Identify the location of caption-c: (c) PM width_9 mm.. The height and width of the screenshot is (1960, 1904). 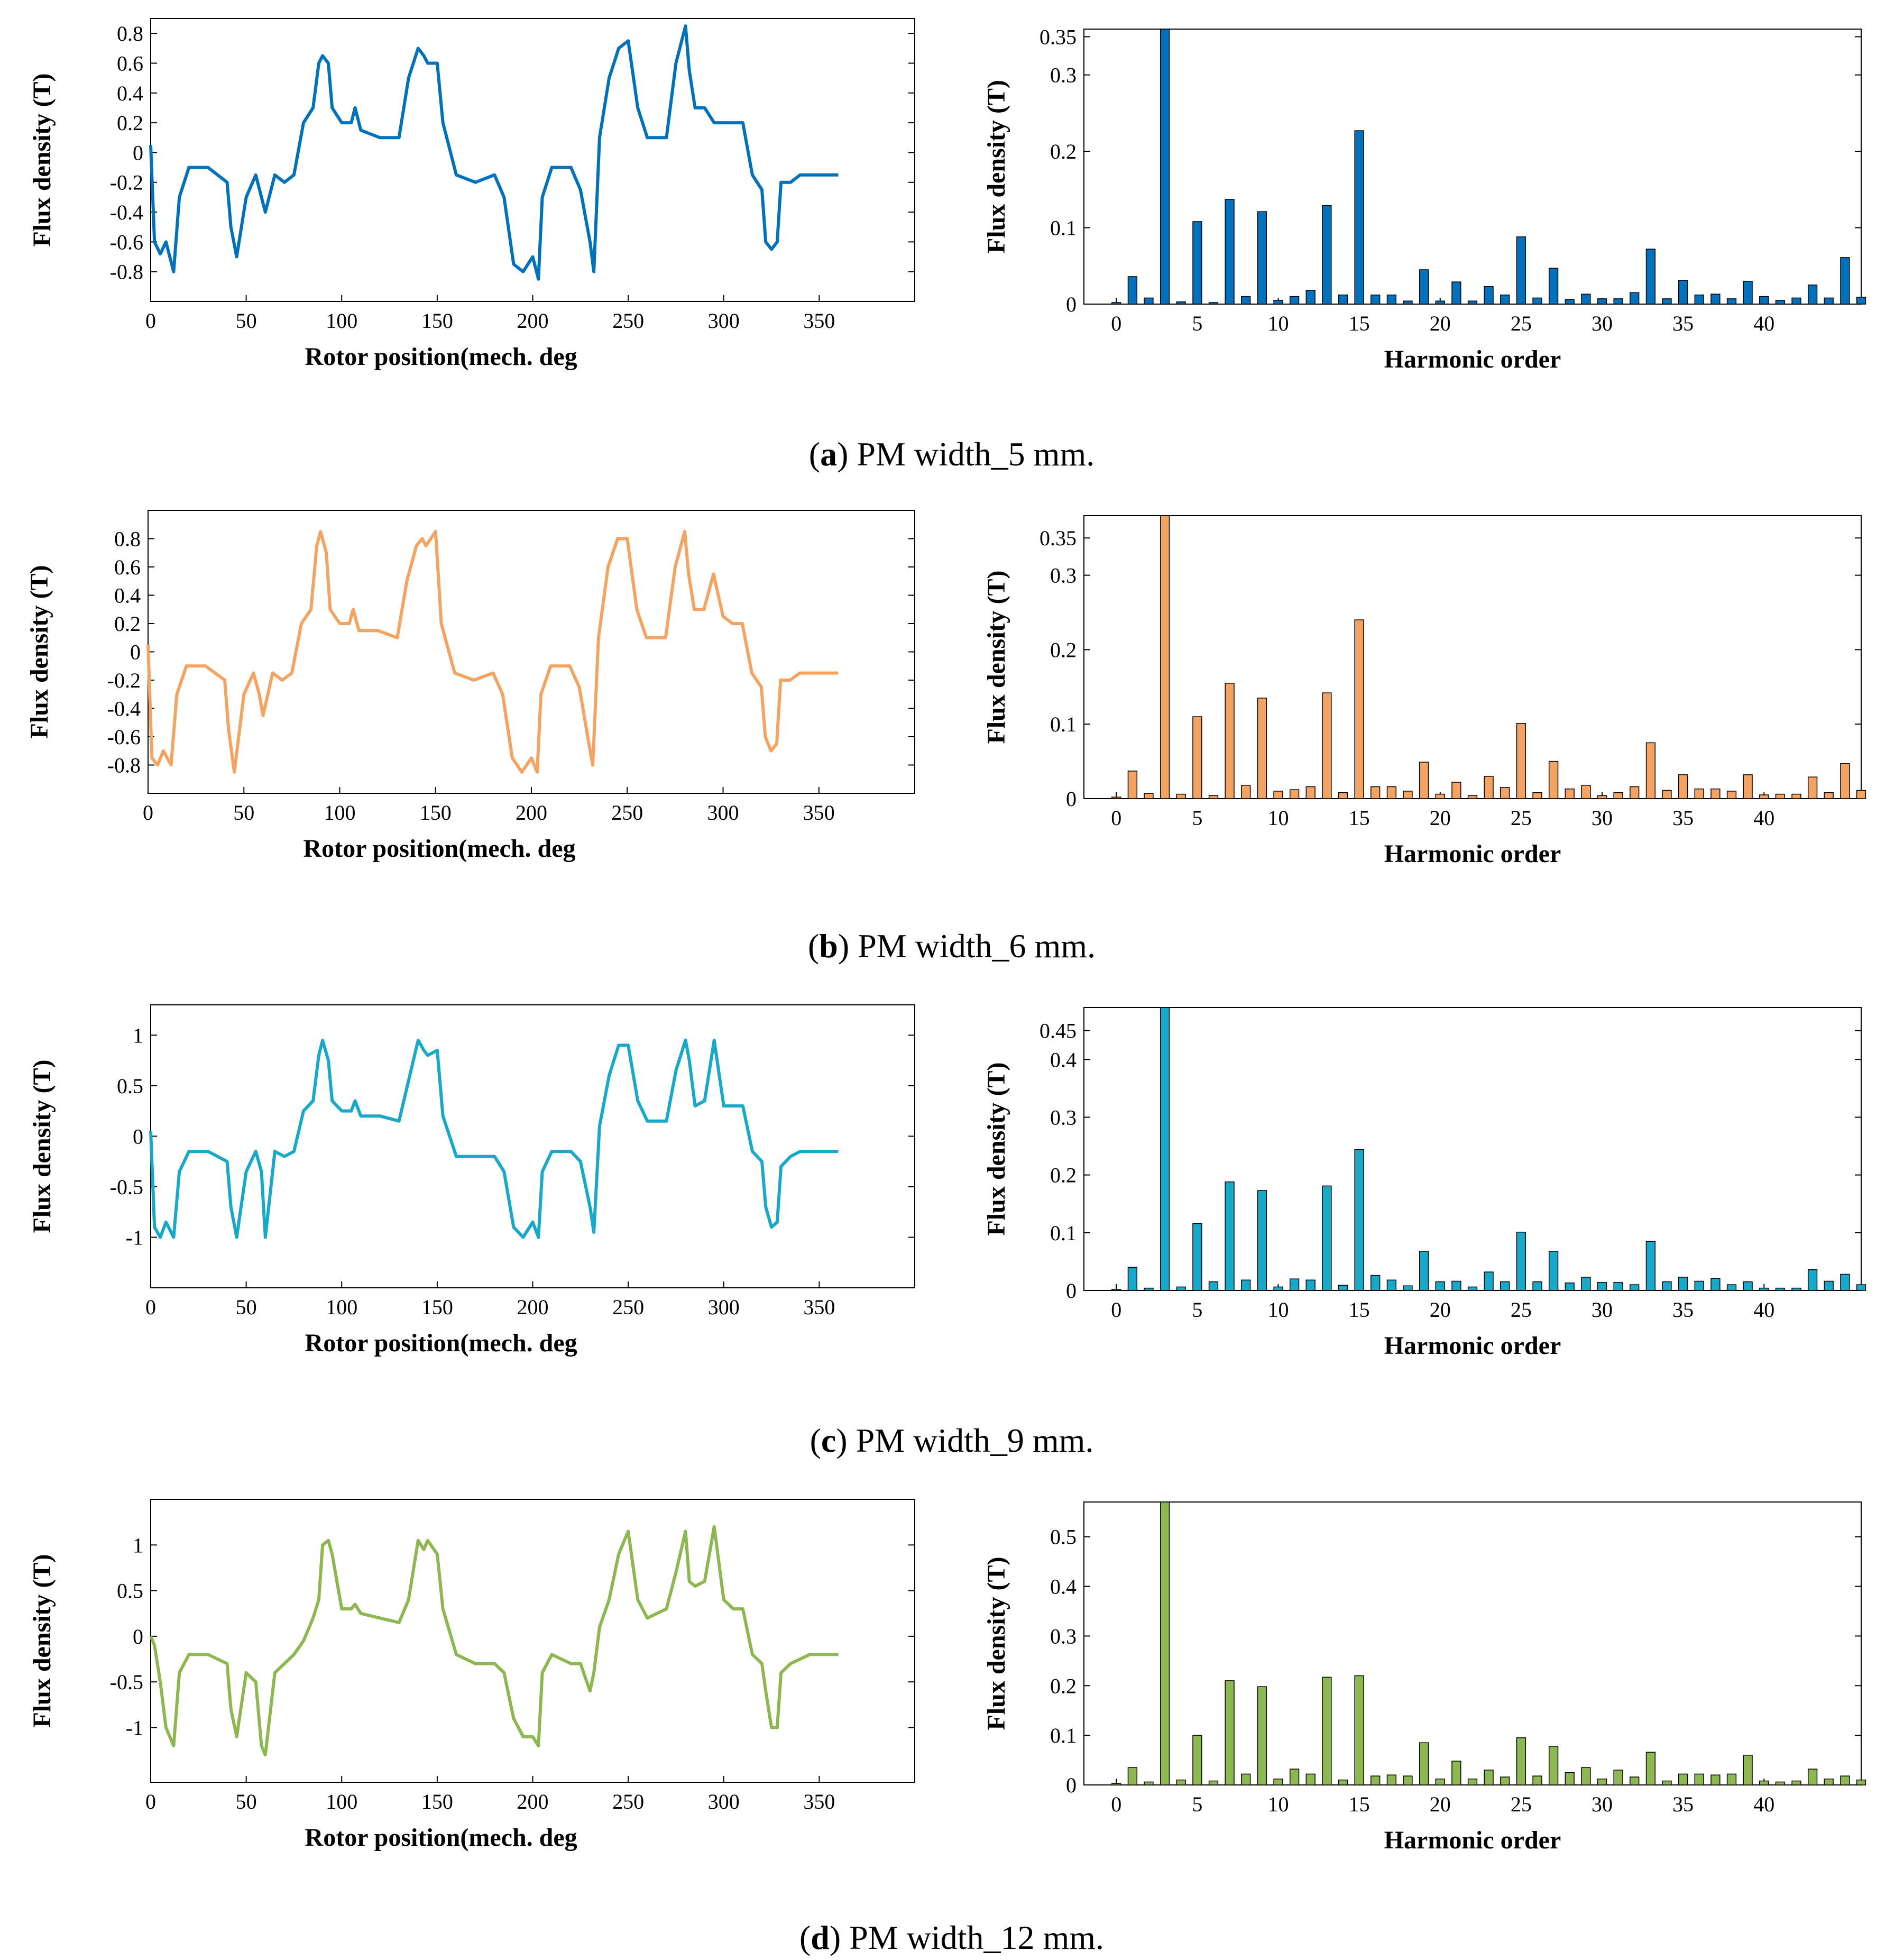
(952, 1440).